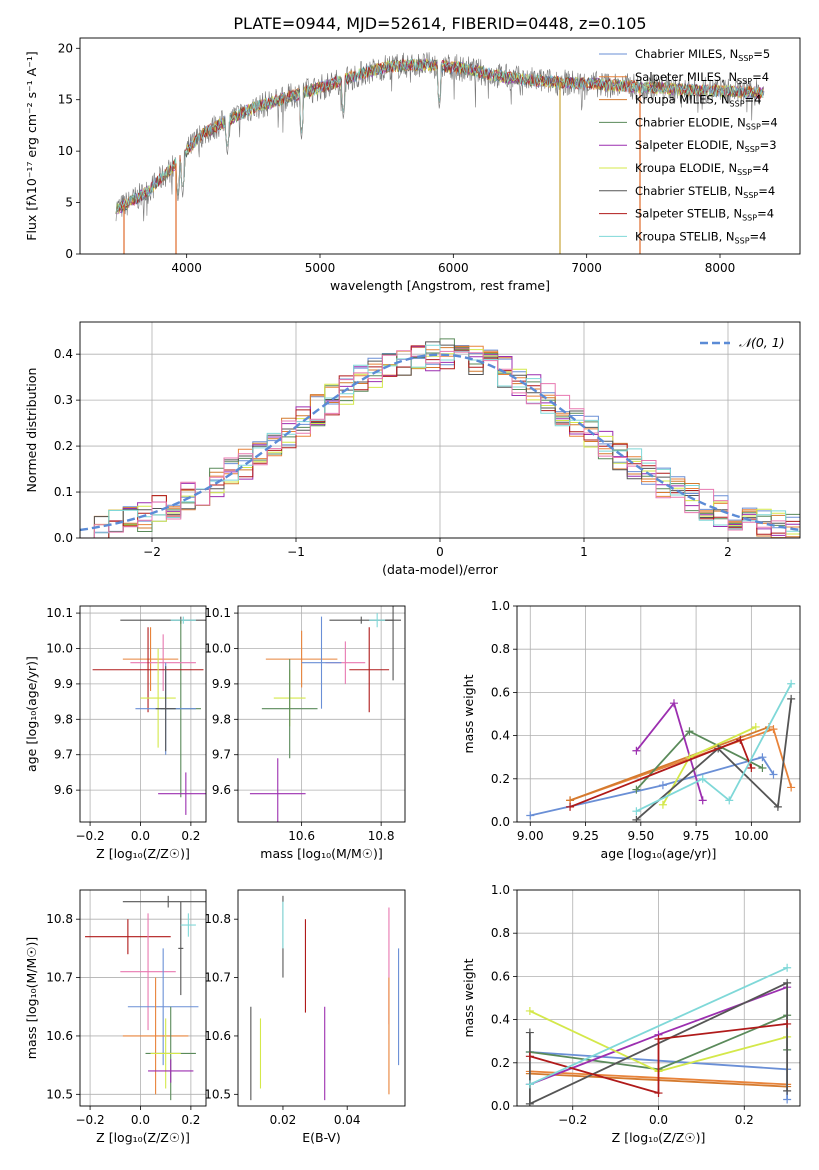  What do you see at coordinates (190, 1120) in the screenshot?
I see `x-tick-label: 0.2` at bounding box center [190, 1120].